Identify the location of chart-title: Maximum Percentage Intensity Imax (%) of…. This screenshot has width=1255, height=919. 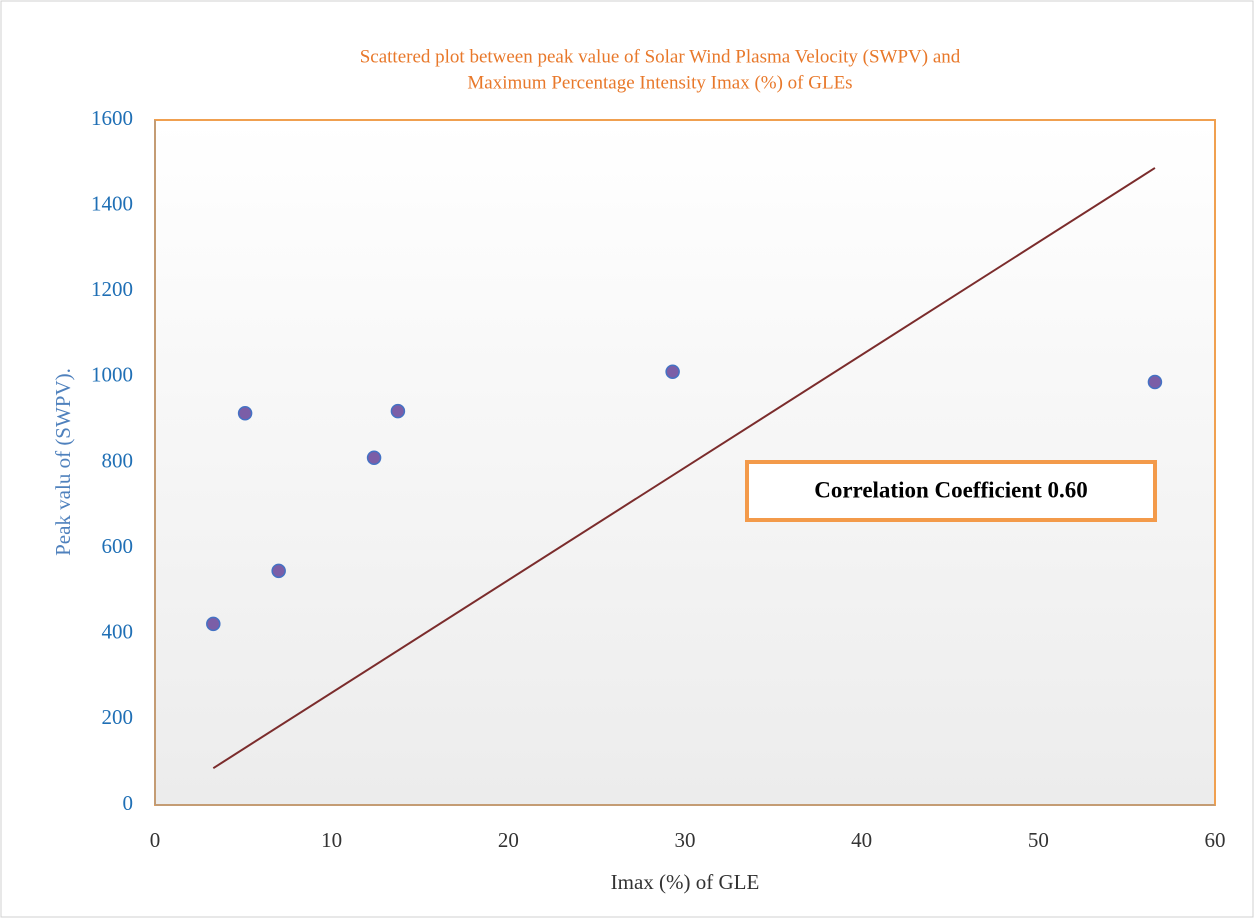
(659, 82).